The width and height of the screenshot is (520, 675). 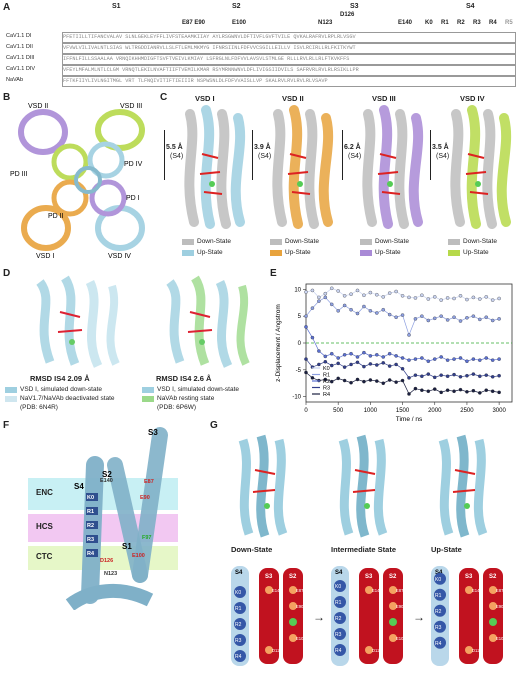 I want to click on rmsd-left: RMSD IS4 2.09 Å, so click(x=60, y=378).